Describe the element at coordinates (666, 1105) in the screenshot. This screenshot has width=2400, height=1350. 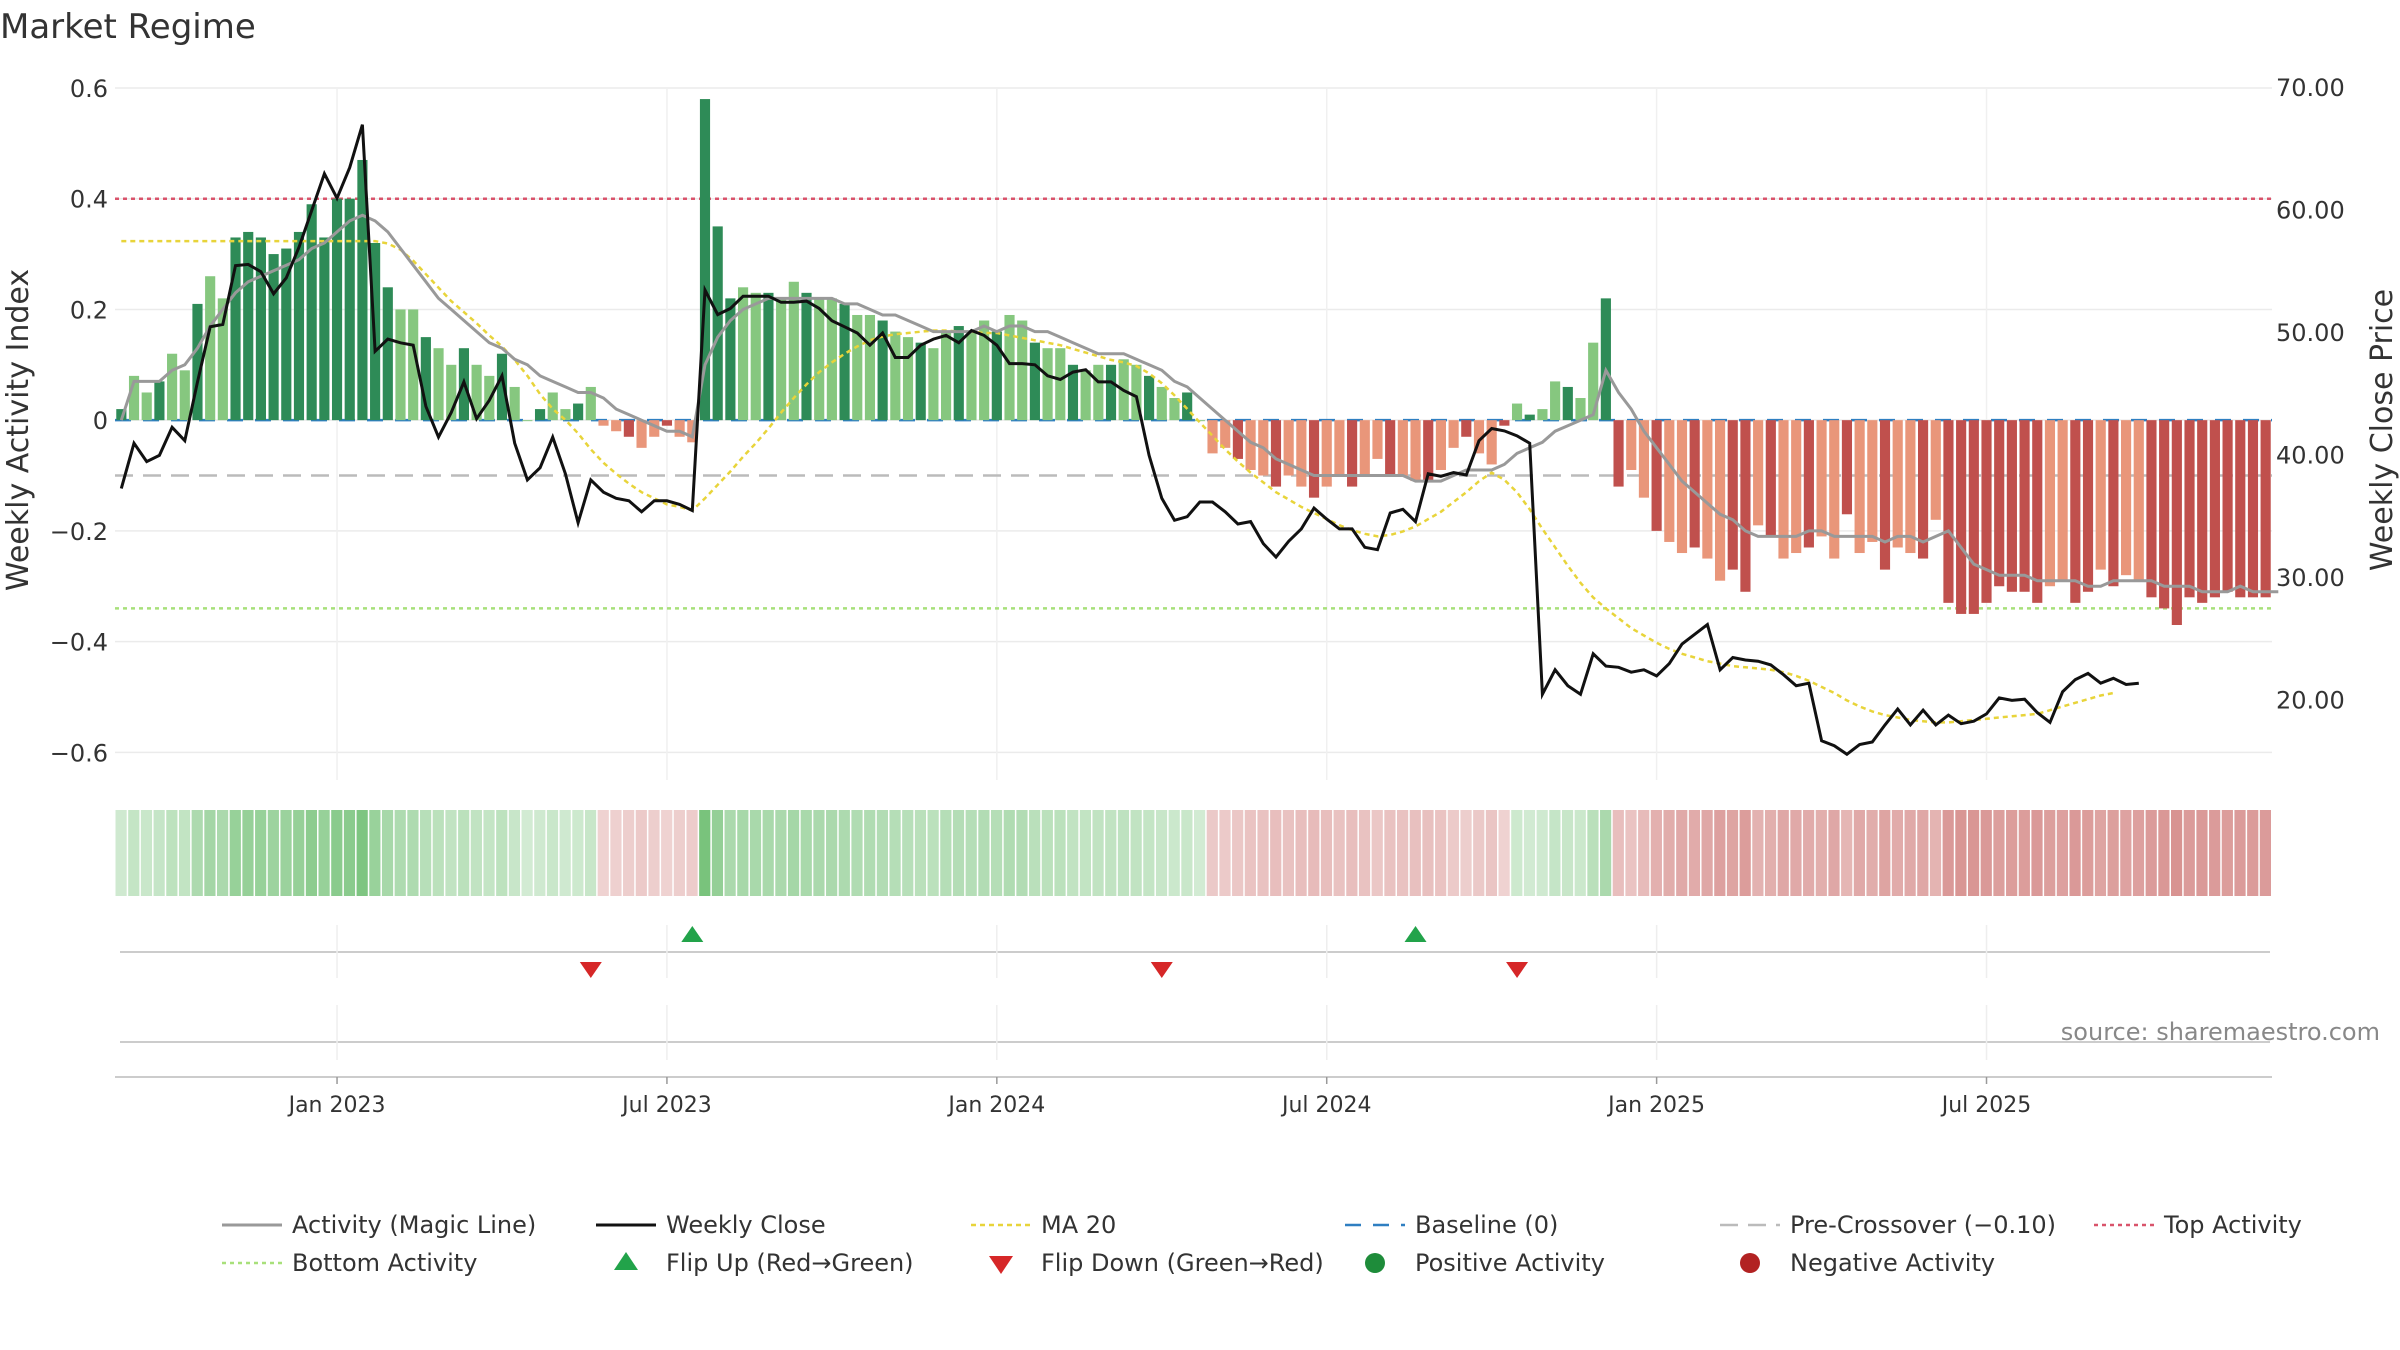
I see `x-tick-label: Jul 2023` at that location.